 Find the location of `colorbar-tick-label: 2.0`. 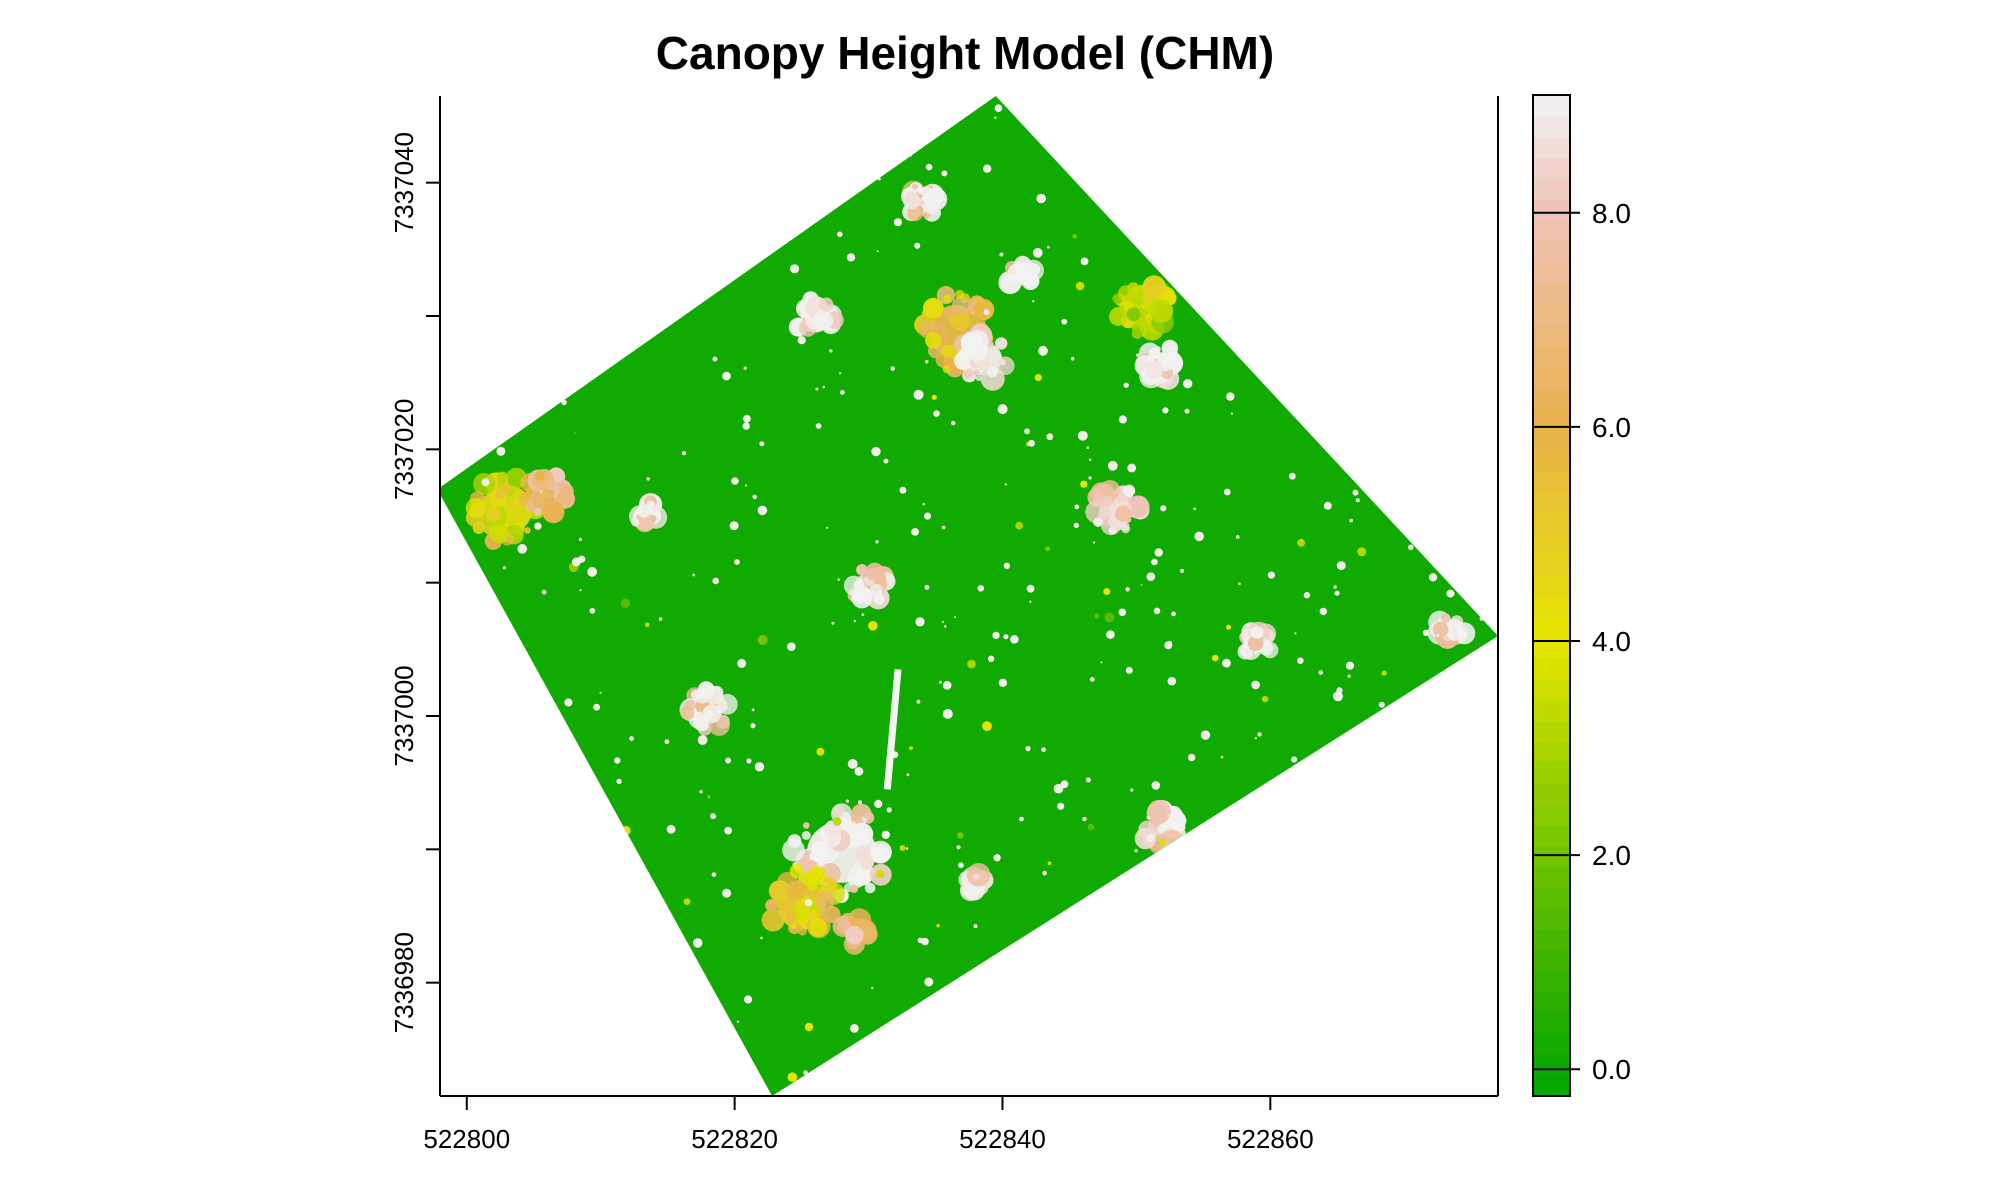

colorbar-tick-label: 2.0 is located at coordinates (1611, 855).